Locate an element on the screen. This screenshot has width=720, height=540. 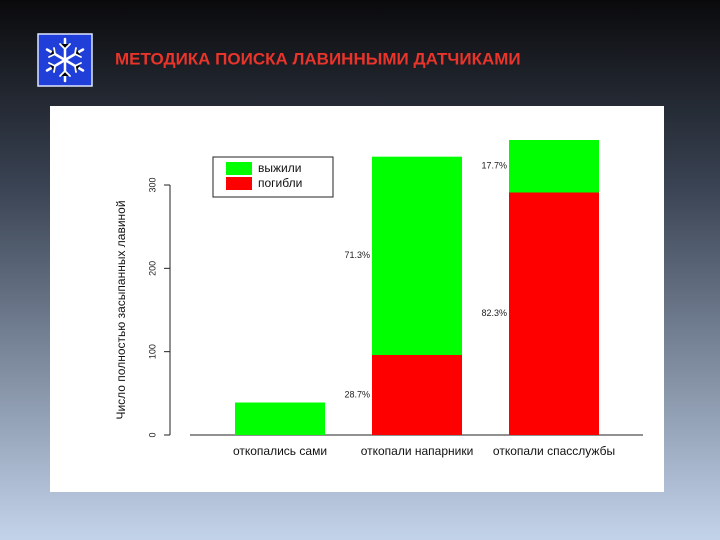
segment-label: 82.3% is located at coordinates (494, 313).